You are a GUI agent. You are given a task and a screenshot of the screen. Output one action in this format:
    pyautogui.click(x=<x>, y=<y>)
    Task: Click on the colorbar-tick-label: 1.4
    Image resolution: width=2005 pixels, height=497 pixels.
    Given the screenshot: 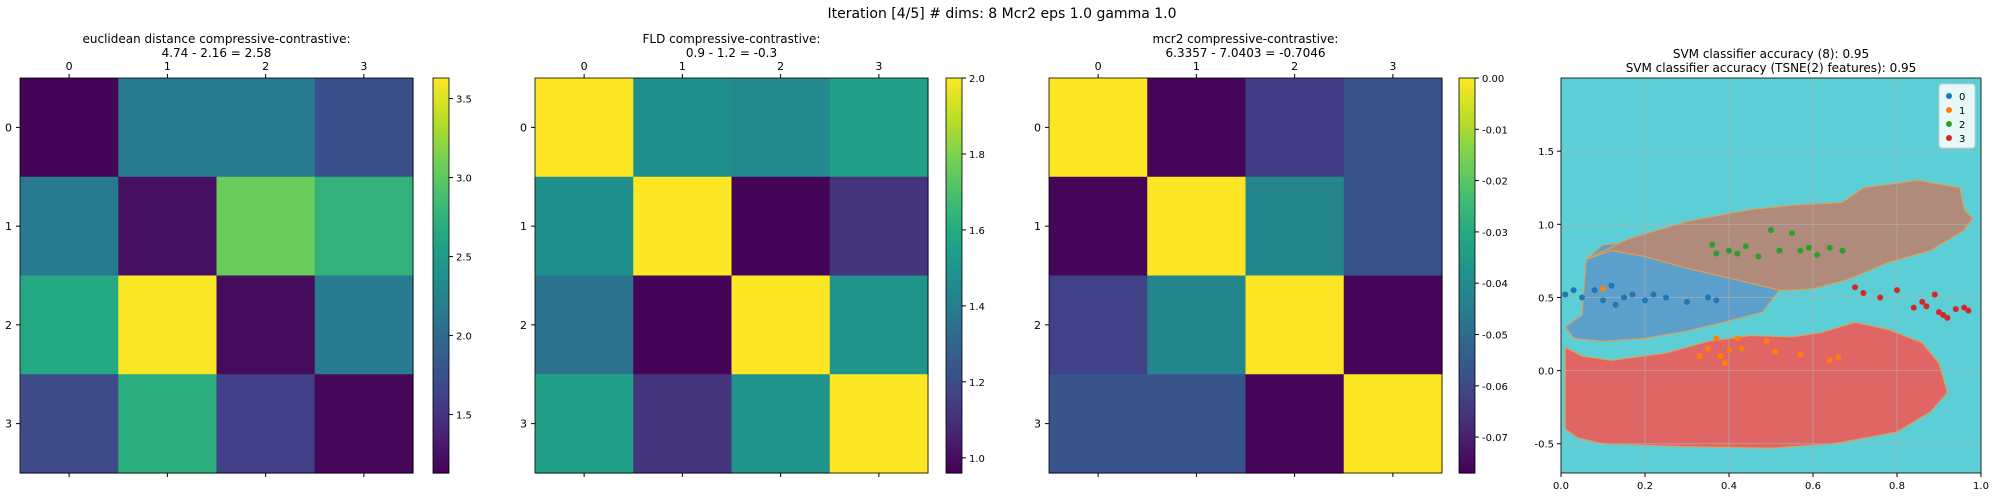 What is the action you would take?
    pyautogui.click(x=977, y=307)
    